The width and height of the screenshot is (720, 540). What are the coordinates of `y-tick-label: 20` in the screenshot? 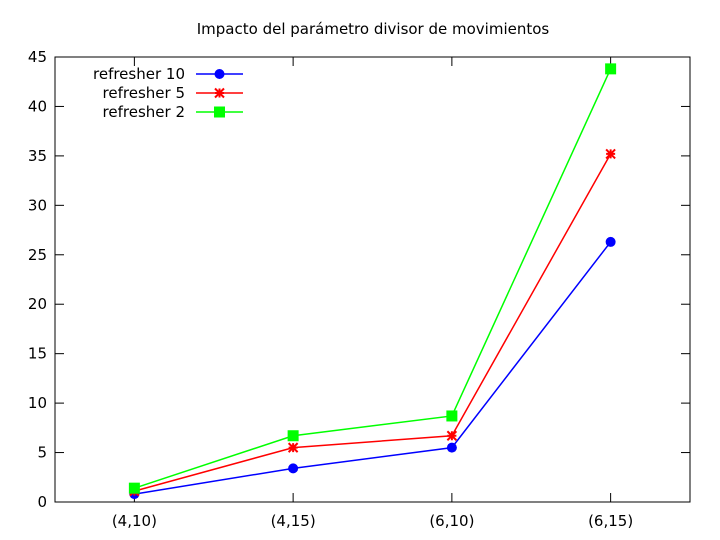 It's located at (37, 304).